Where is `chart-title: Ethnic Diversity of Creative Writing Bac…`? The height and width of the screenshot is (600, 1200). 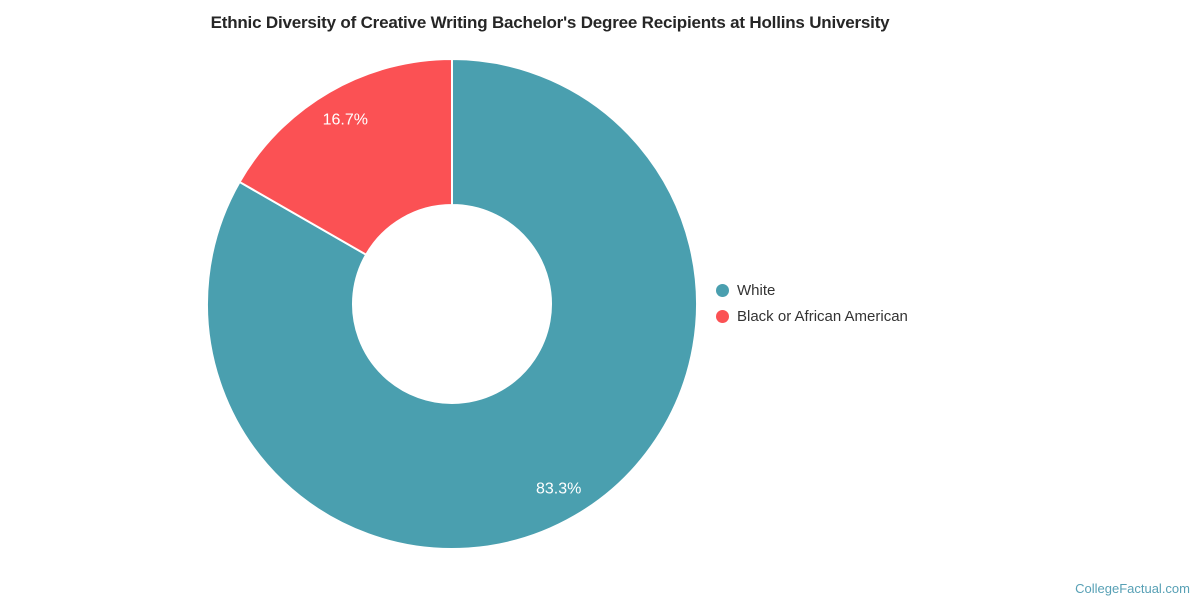 chart-title: Ethnic Diversity of Creative Writing Bac… is located at coordinates (550, 22).